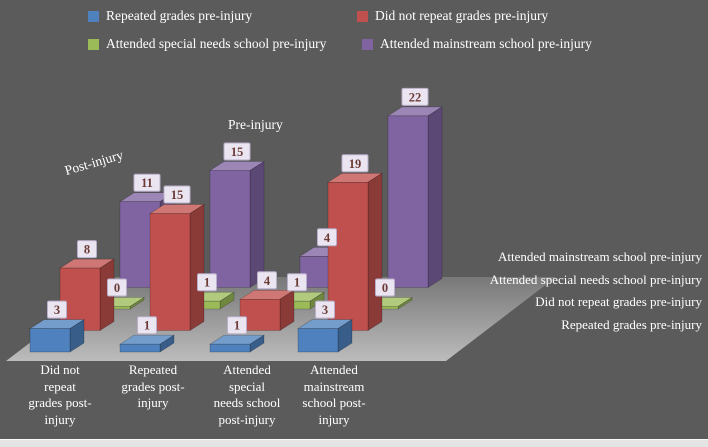 This screenshot has width=708, height=447. I want to click on bar-series1-cat3, so click(355, 252).